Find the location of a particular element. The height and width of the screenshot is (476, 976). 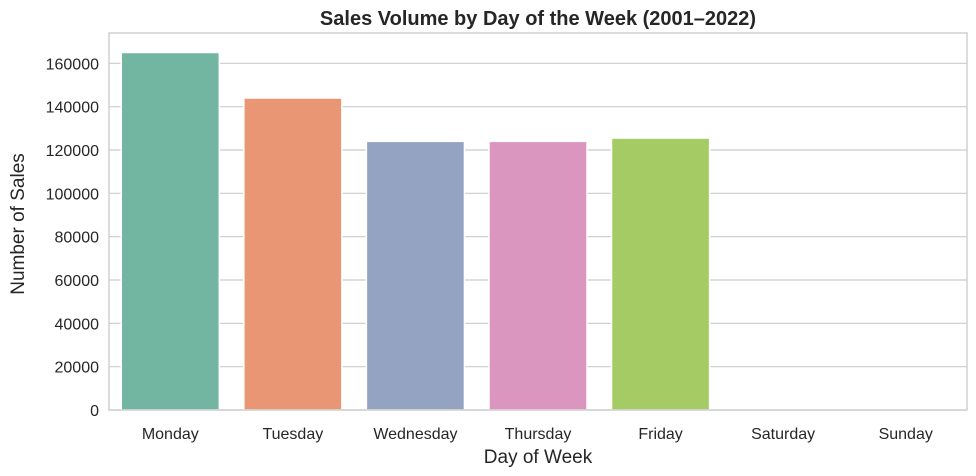

y-tick-label: 0 is located at coordinates (94, 411).